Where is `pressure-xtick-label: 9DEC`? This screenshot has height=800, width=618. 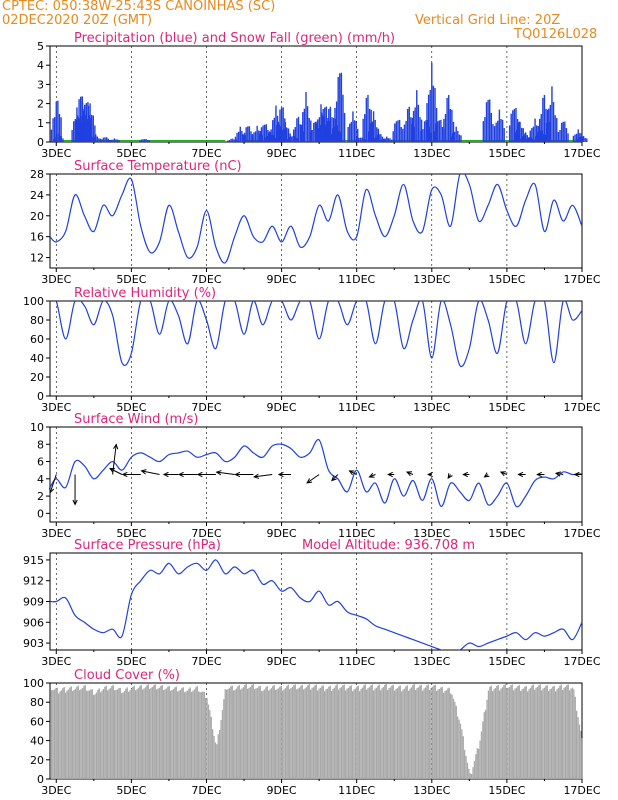 pressure-xtick-label: 9DEC is located at coordinates (282, 661).